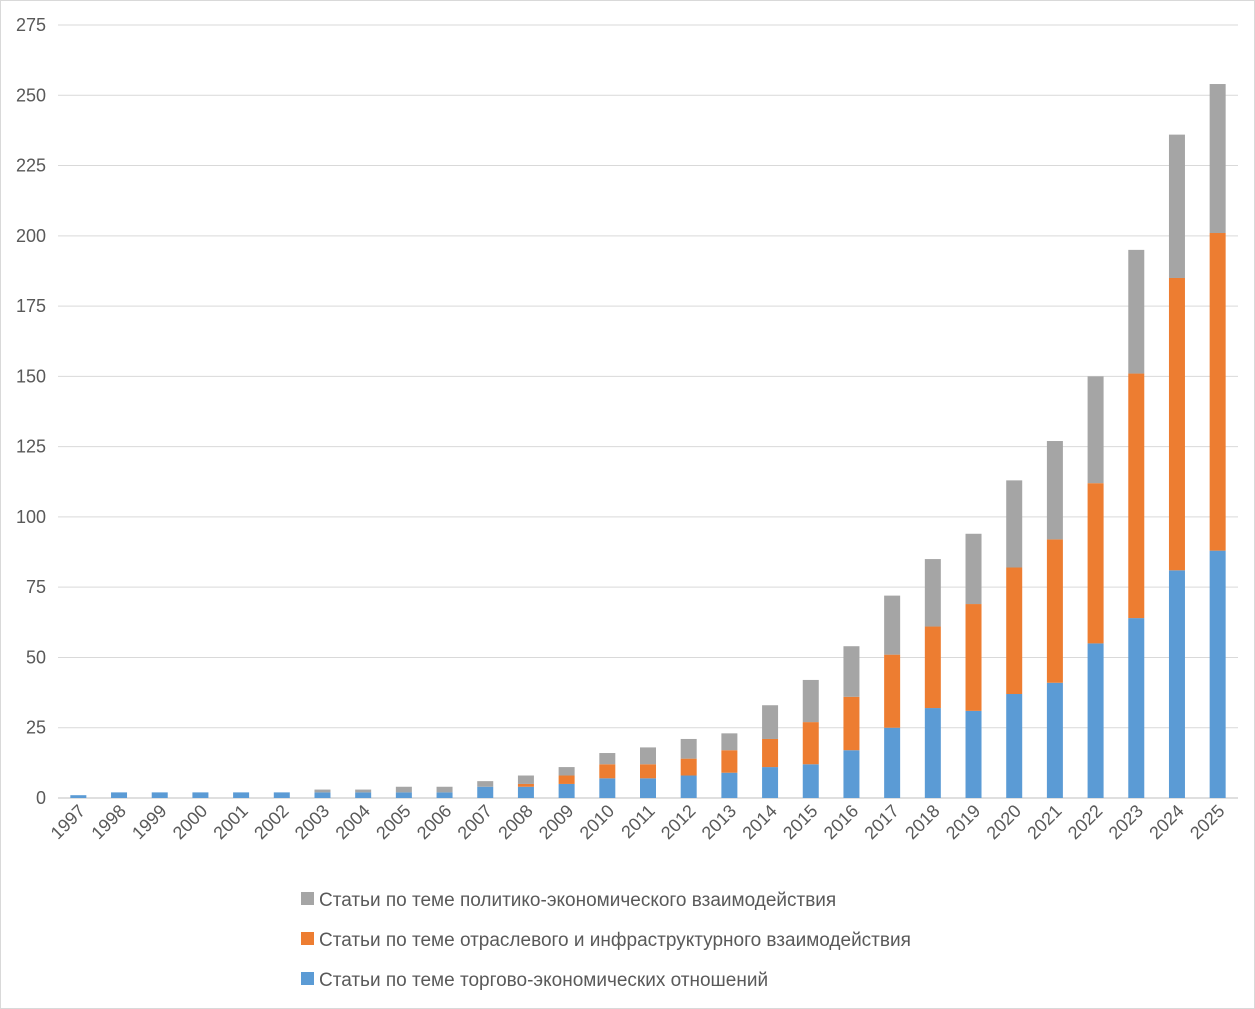  I want to click on x-tick-label: 2023, so click(1126, 822).